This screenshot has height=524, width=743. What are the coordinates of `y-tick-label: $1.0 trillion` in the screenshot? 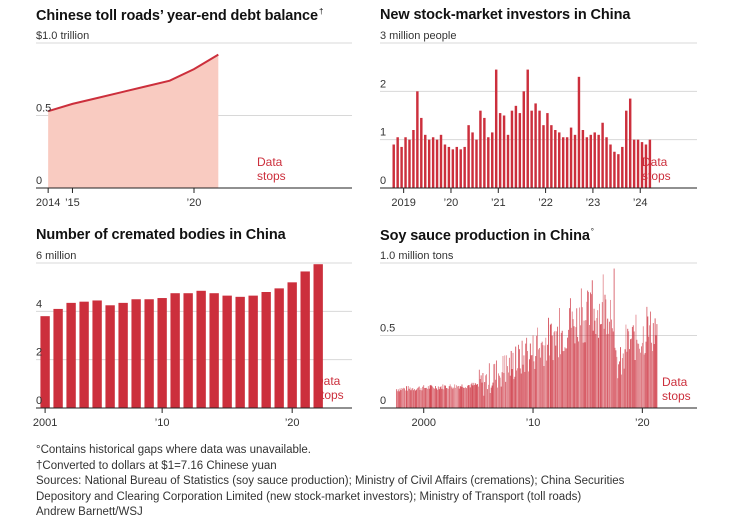 It's located at (62, 36).